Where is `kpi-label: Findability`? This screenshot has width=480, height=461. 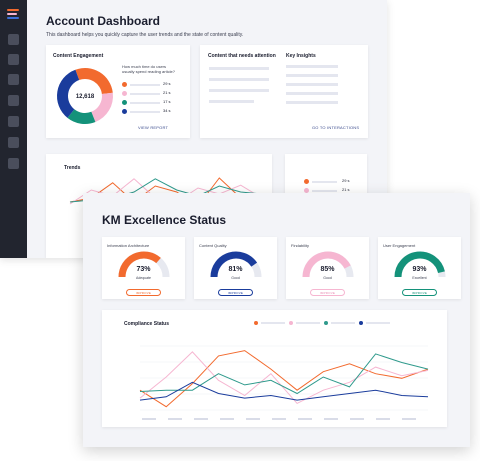 kpi-label: Findability is located at coordinates (300, 245).